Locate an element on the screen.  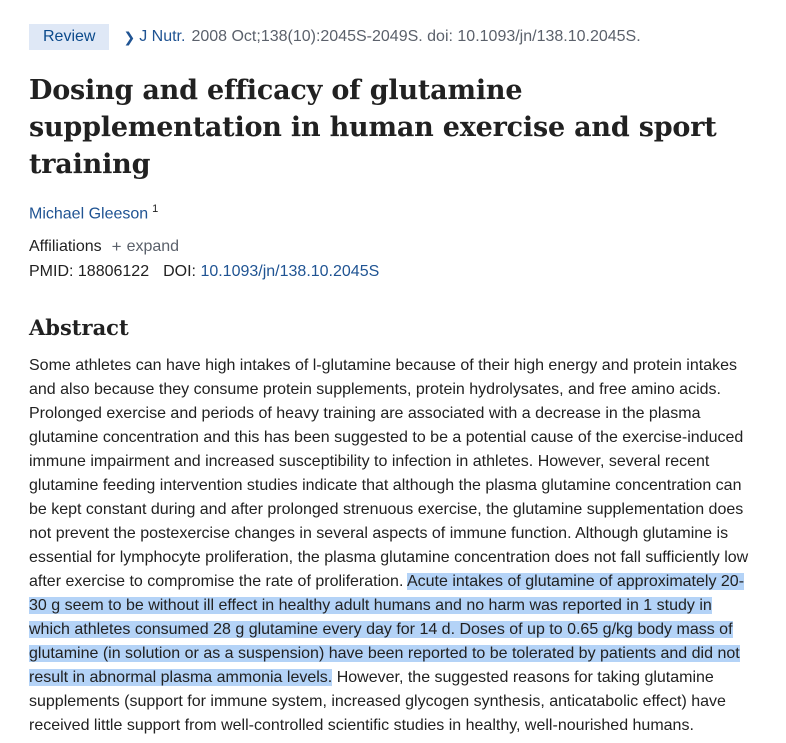
author-affiliation-ref: 1 is located at coordinates (155, 209).